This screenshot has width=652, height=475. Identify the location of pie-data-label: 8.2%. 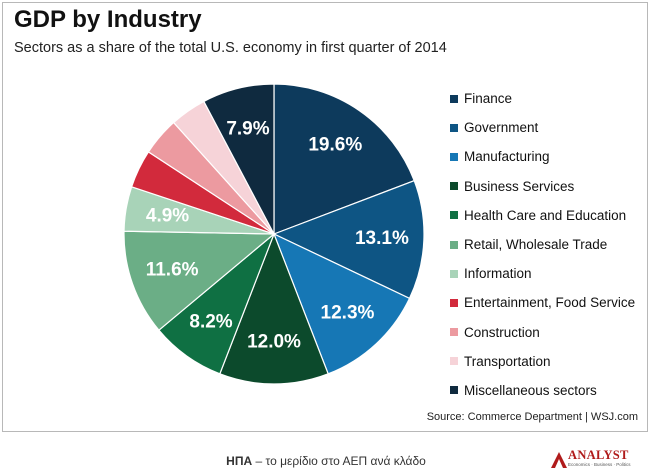
(210, 321).